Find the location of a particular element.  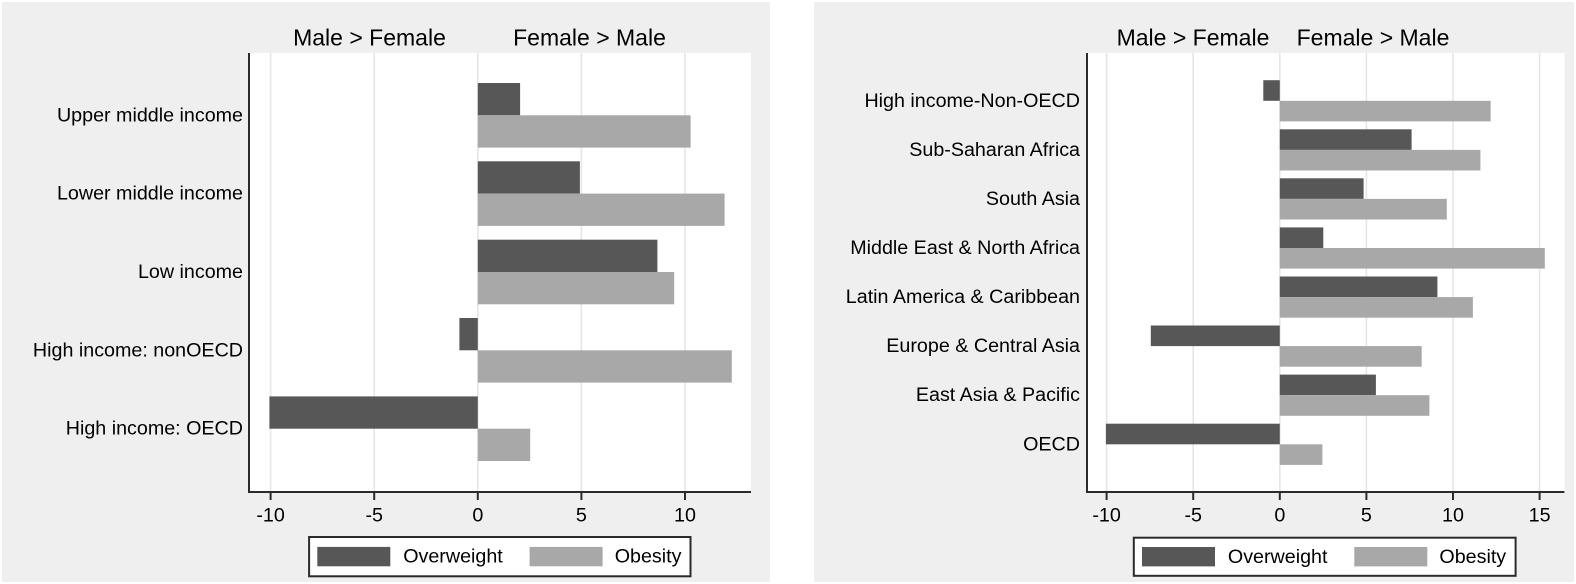

svg-text: Europe & Central Asia is located at coordinates (983, 346).